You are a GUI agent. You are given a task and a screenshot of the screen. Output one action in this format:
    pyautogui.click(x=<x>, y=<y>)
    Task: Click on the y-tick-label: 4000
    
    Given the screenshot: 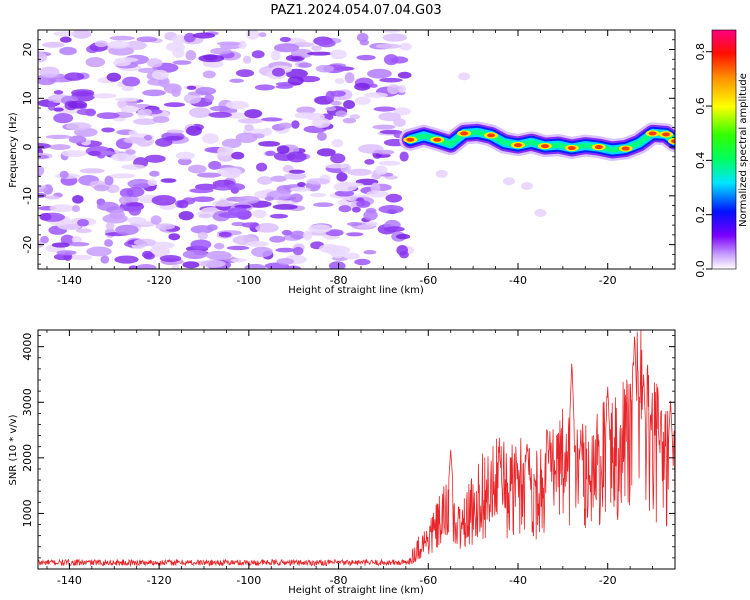 What is the action you would take?
    pyautogui.click(x=27, y=347)
    